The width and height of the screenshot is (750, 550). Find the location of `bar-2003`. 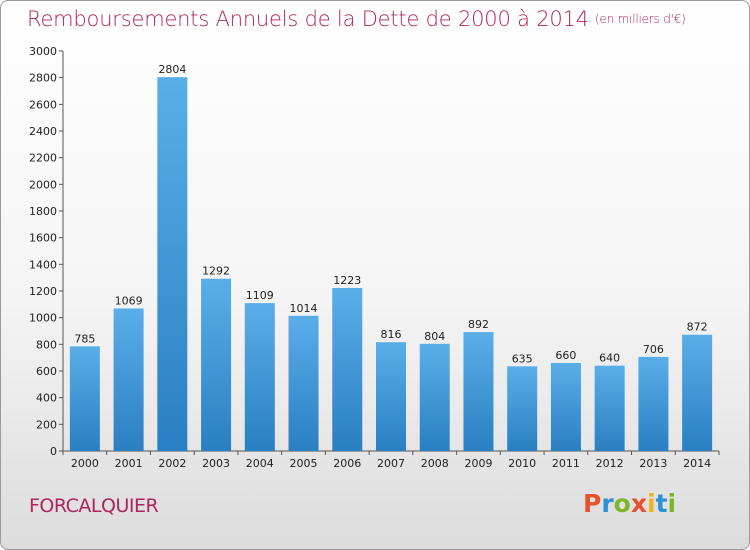

bar-2003 is located at coordinates (216, 364).